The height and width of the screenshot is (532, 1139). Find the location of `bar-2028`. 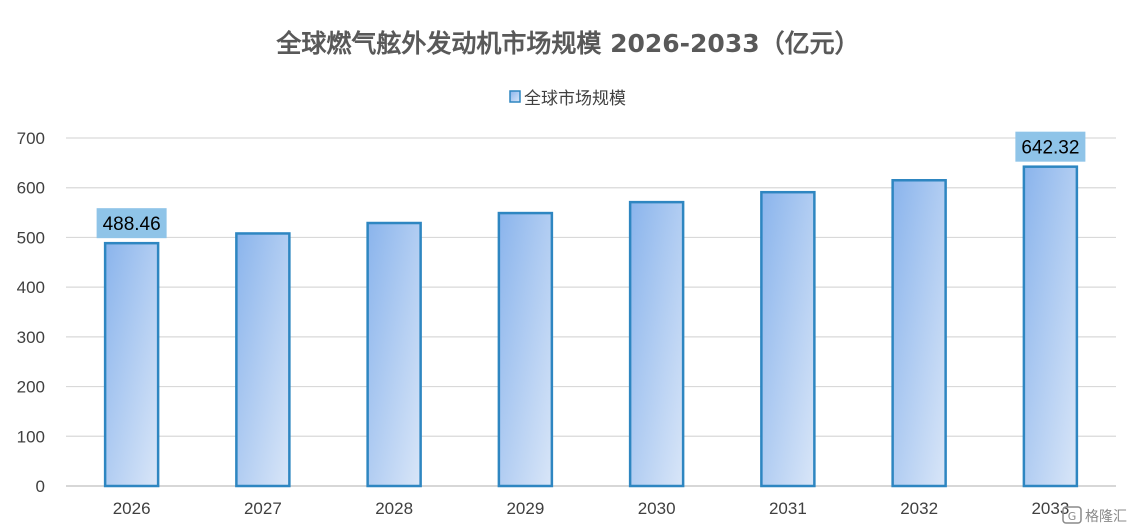

bar-2028 is located at coordinates (394, 354).